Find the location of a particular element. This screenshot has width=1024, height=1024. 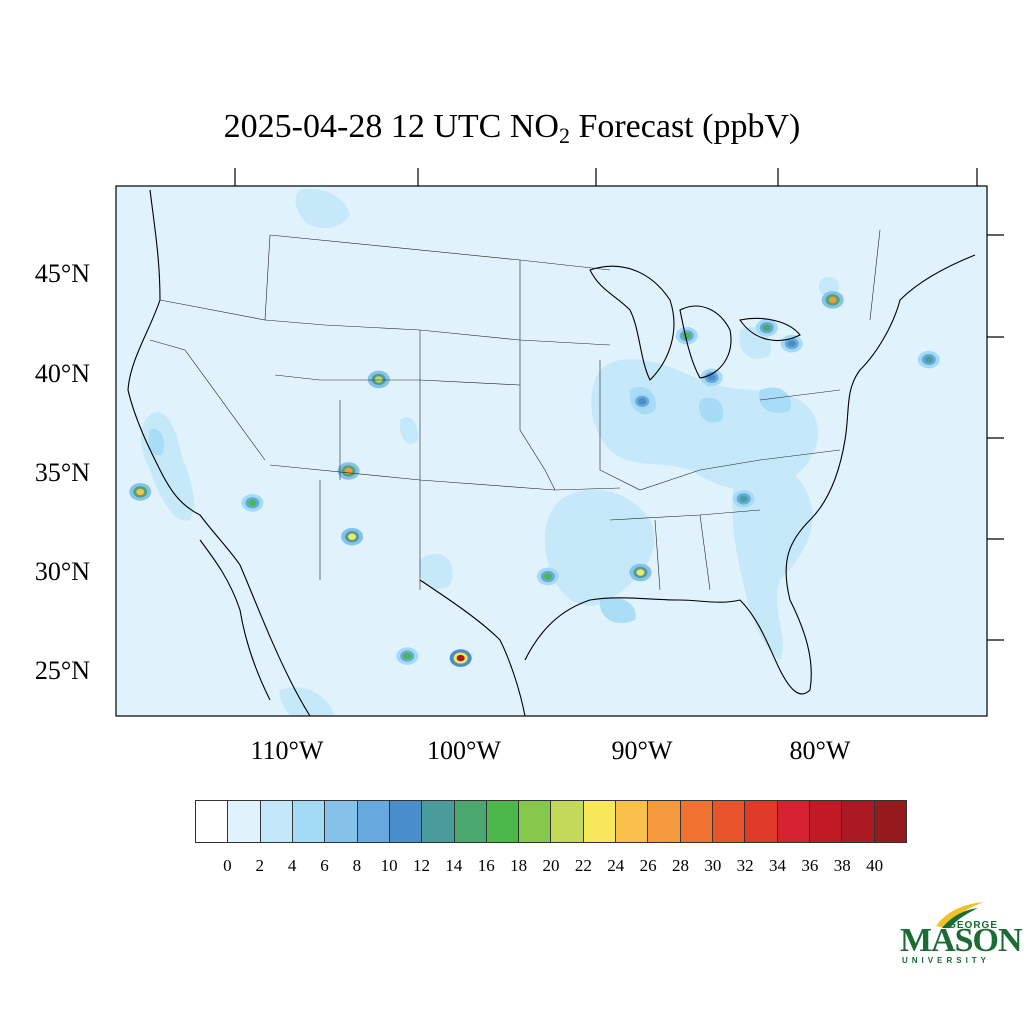

logo-university: UNIVERSITY is located at coordinates (946, 960).